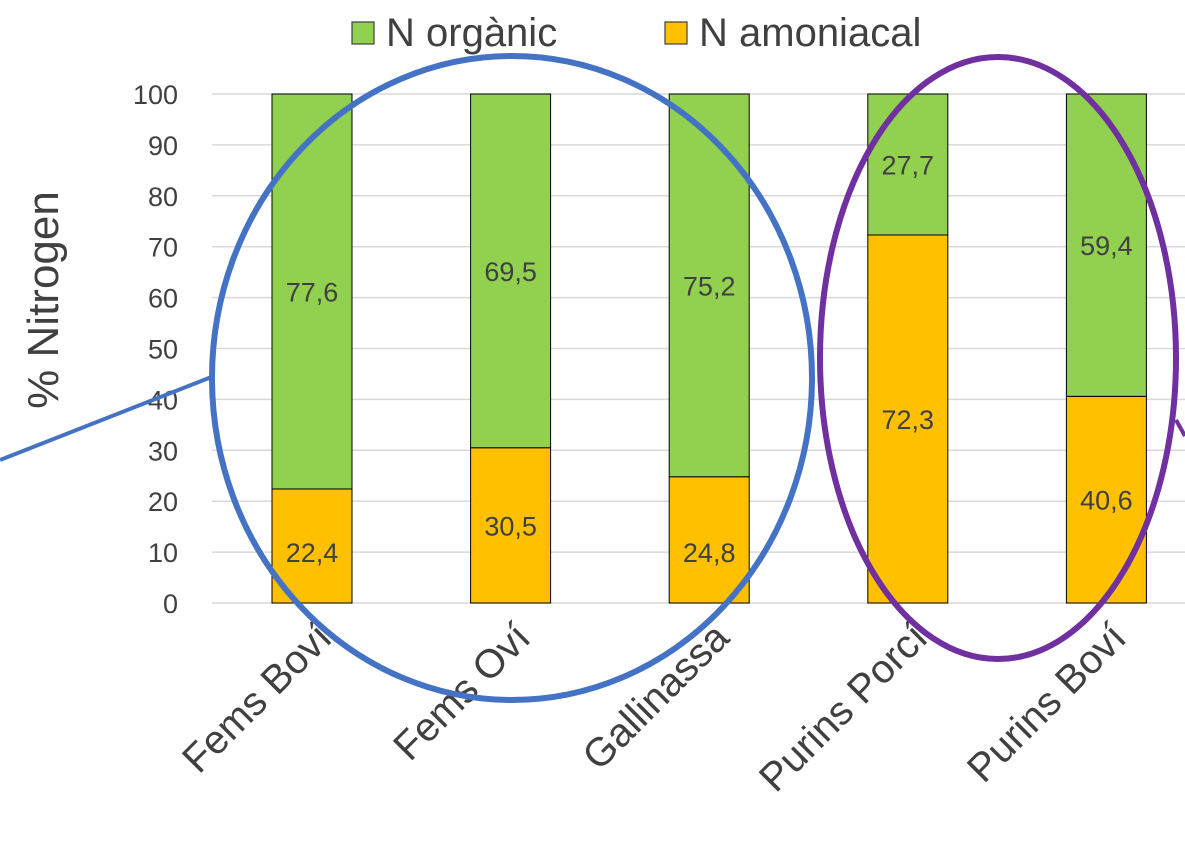 This screenshot has width=1185, height=857. What do you see at coordinates (810, 33) in the screenshot?
I see `legend-label: N amoniacal` at bounding box center [810, 33].